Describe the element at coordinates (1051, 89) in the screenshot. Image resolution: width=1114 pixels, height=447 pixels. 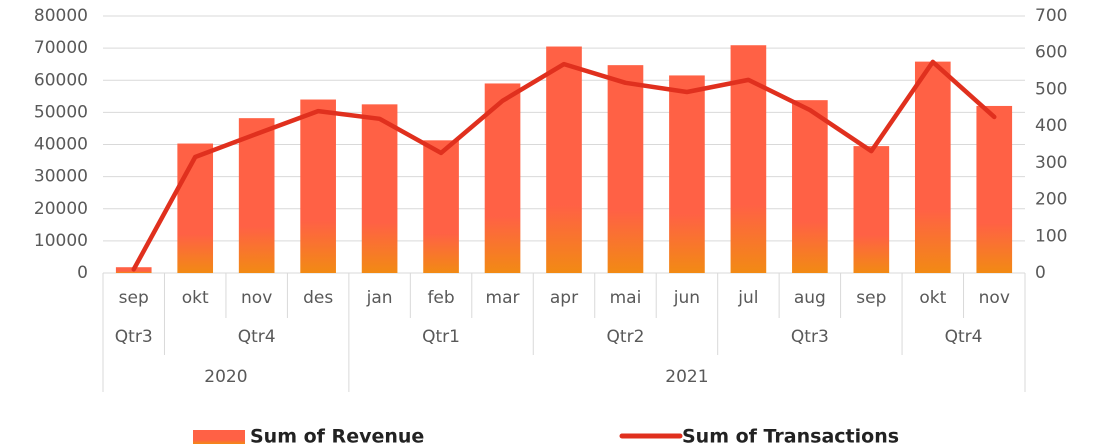
I see `y2-tick-label: 500` at that location.